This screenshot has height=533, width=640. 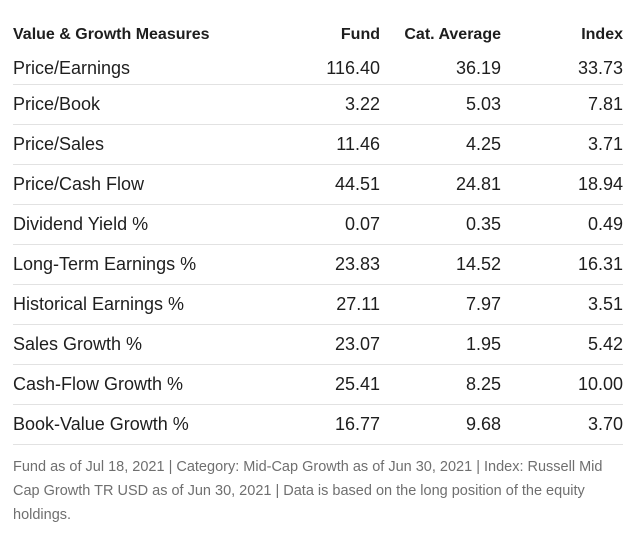 What do you see at coordinates (137, 184) in the screenshot?
I see `row-label: Price/Cash Flow` at bounding box center [137, 184].